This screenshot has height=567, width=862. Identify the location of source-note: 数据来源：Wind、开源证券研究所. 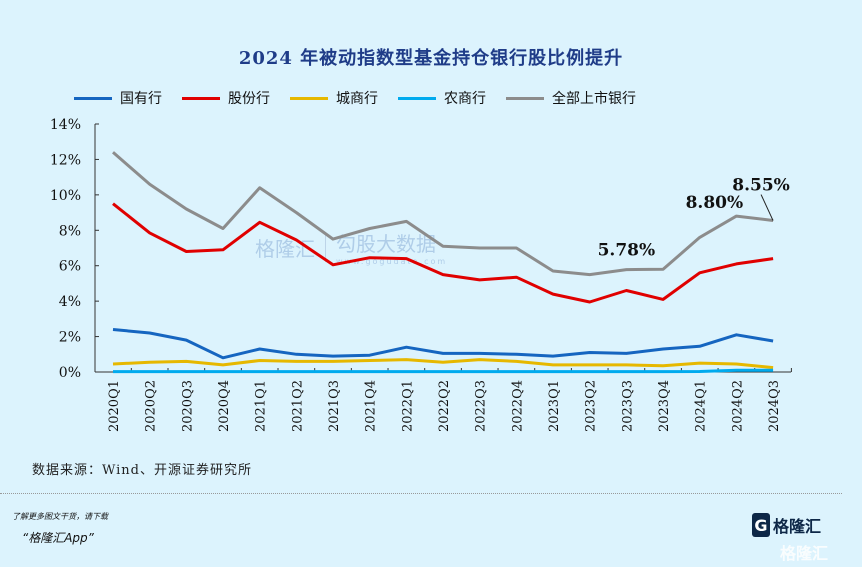
(142, 470).